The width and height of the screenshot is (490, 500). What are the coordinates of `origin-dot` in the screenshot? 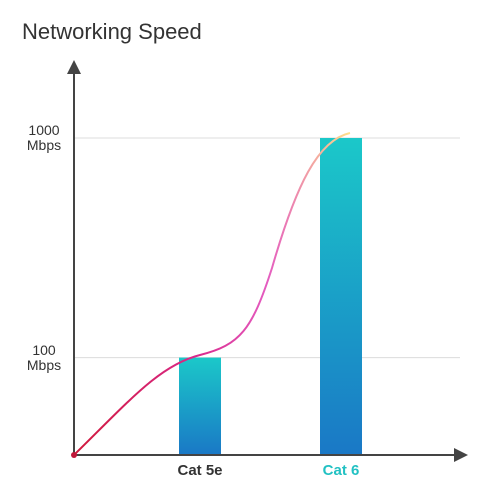 It's located at (74, 455).